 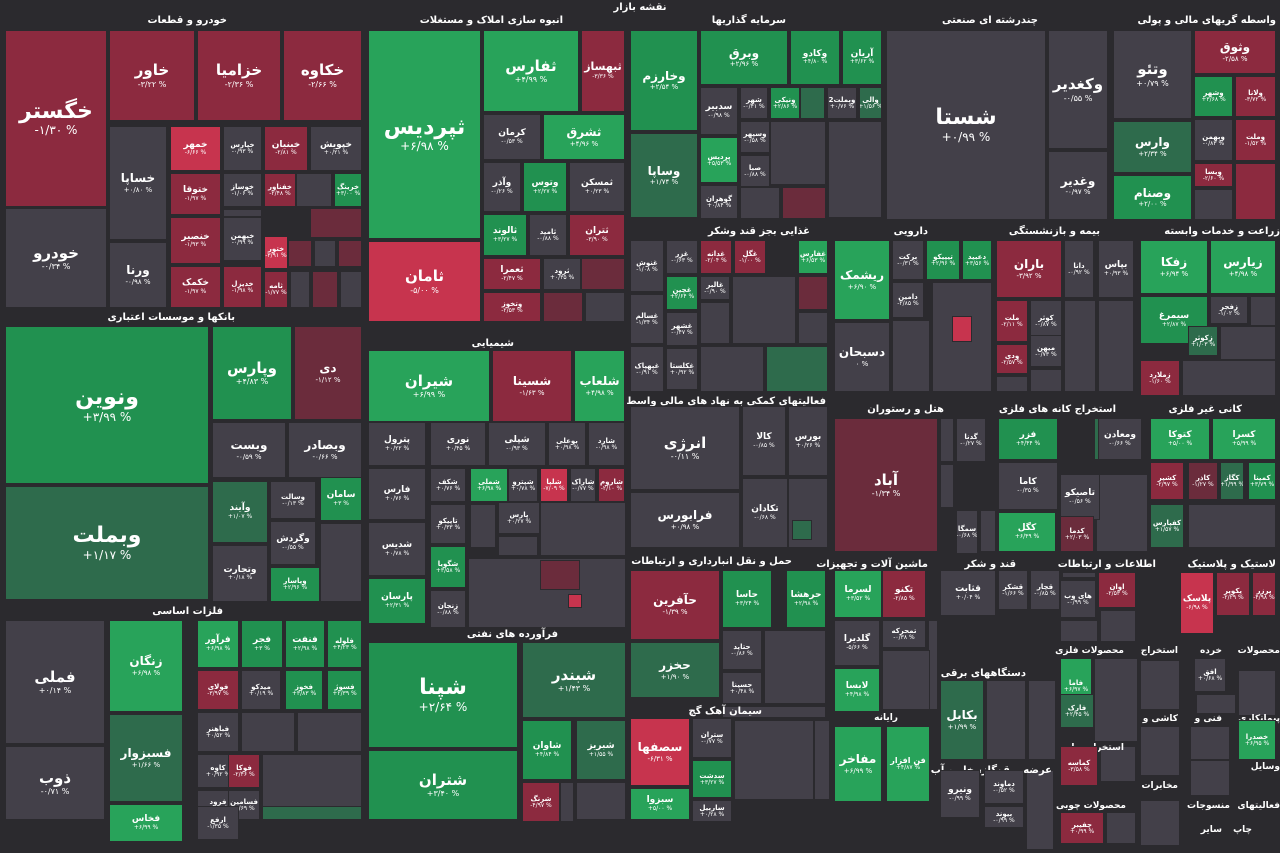 What do you see at coordinates (322, 75) in the screenshot?
I see `stock-tile: خکاوه -۲/۶۶ %` at bounding box center [322, 75].